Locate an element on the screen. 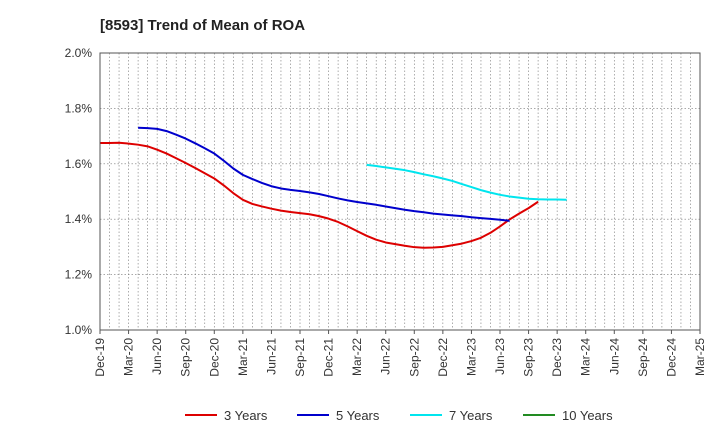 The width and height of the screenshot is (720, 440). x-tick-label: Dec-20 is located at coordinates (214, 357).